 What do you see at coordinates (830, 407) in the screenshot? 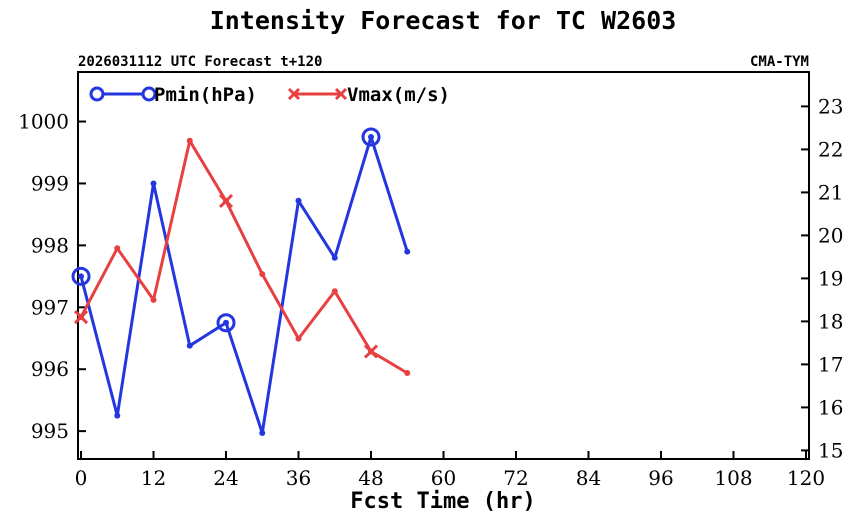
I see `y-right-tick-label: 16` at bounding box center [830, 407].